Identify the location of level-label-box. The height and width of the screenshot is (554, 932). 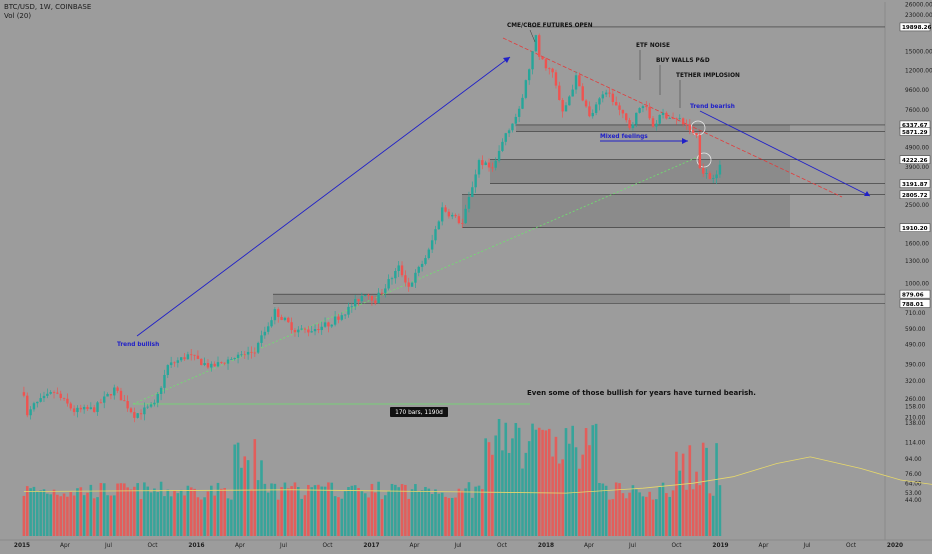
(915, 294).